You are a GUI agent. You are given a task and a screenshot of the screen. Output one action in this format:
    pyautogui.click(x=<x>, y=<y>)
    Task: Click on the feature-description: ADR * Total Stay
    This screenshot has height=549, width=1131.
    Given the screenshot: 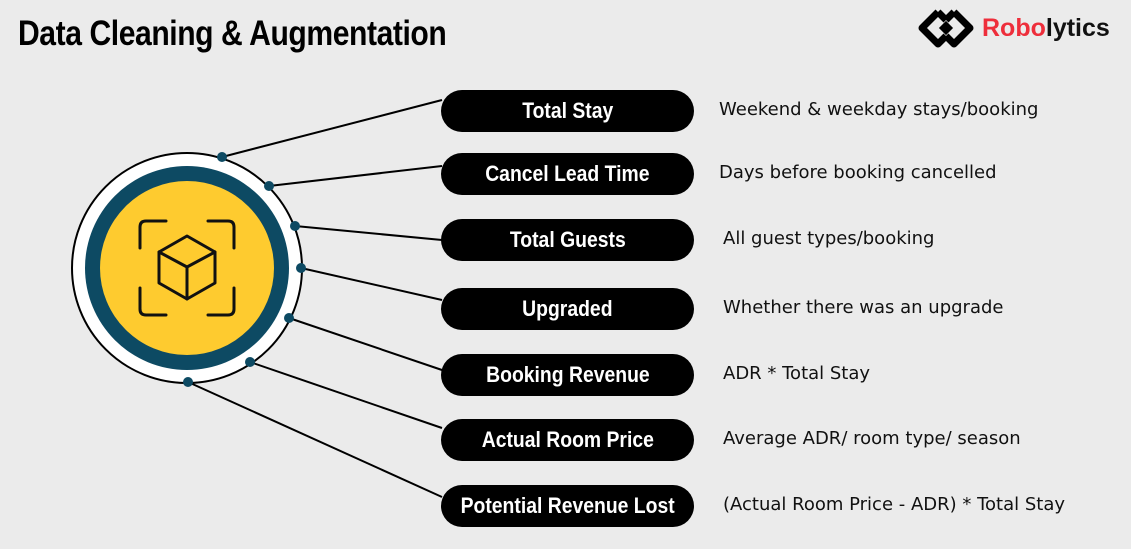 What is the action you would take?
    pyautogui.click(x=797, y=373)
    